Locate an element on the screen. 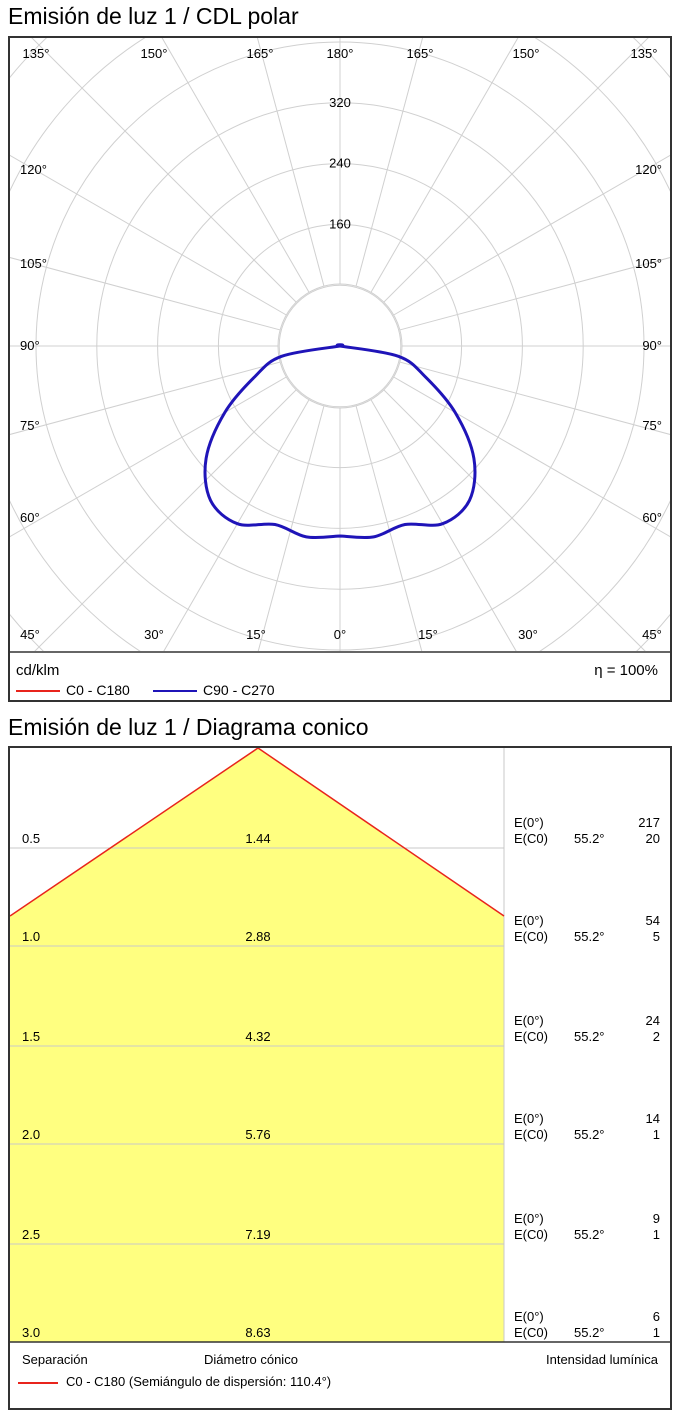  cone-distance-label: 1.5 is located at coordinates (31, 1036).